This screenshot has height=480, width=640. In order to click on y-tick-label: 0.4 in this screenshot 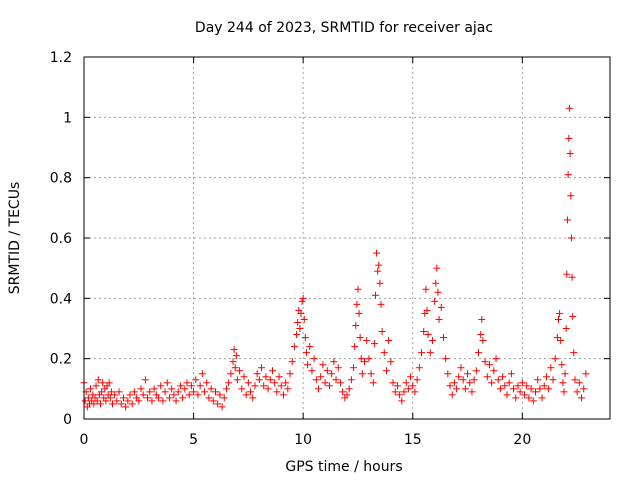, I will do `click(61, 299)`.